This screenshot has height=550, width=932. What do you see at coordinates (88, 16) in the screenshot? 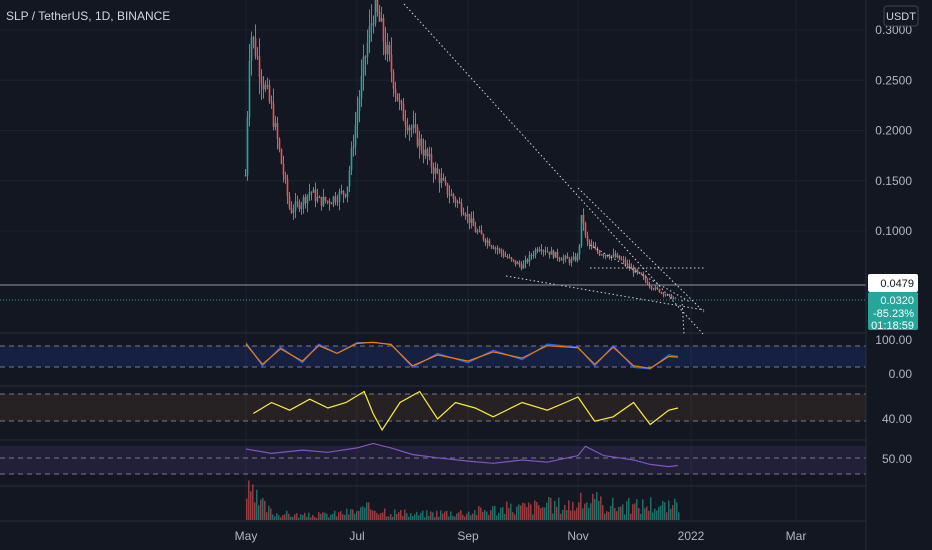
I see `chart-title: SLP / TetherUS, 1D, BINANCE` at bounding box center [88, 16].